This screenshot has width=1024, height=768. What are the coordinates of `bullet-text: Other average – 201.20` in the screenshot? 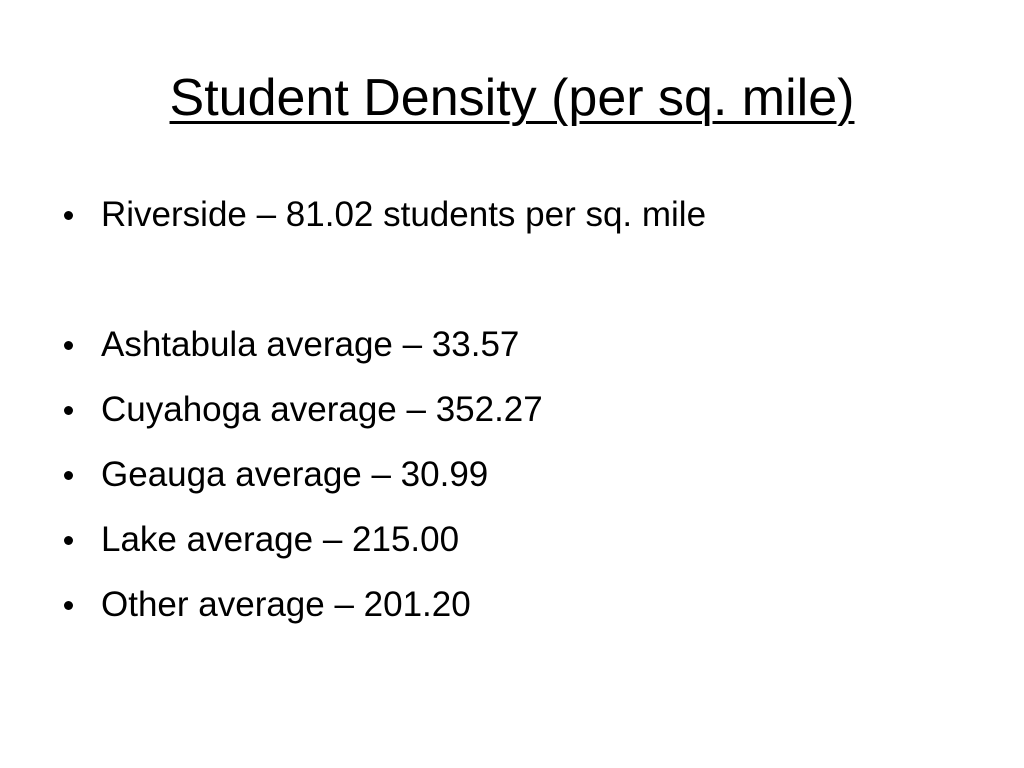 It's located at (286, 604).